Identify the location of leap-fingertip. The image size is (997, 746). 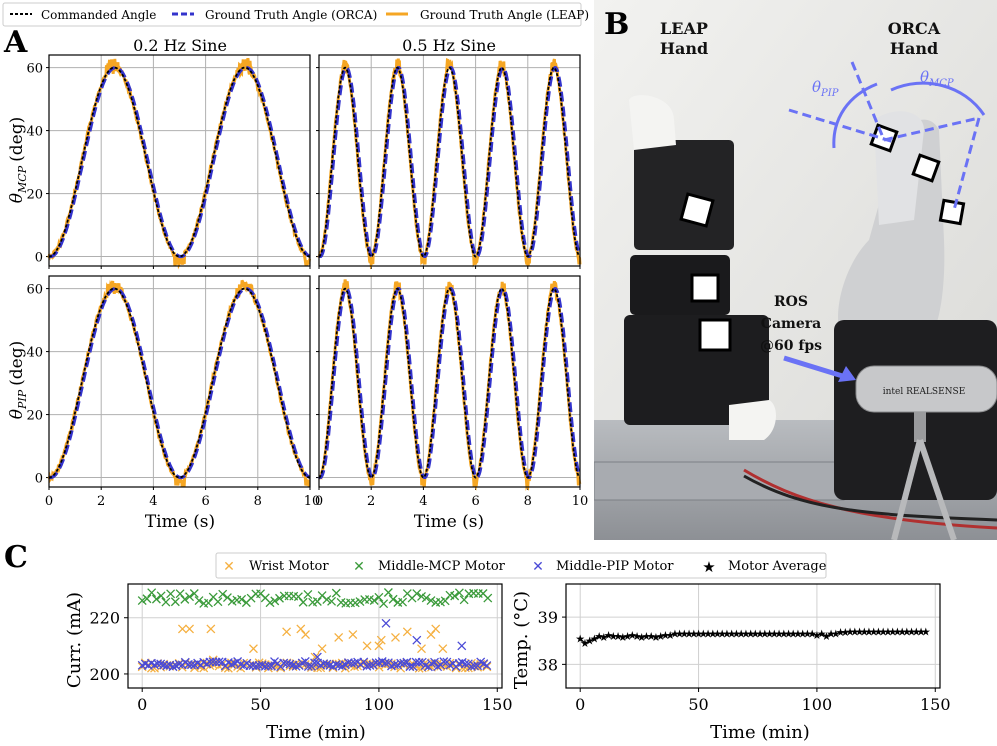
(652, 122).